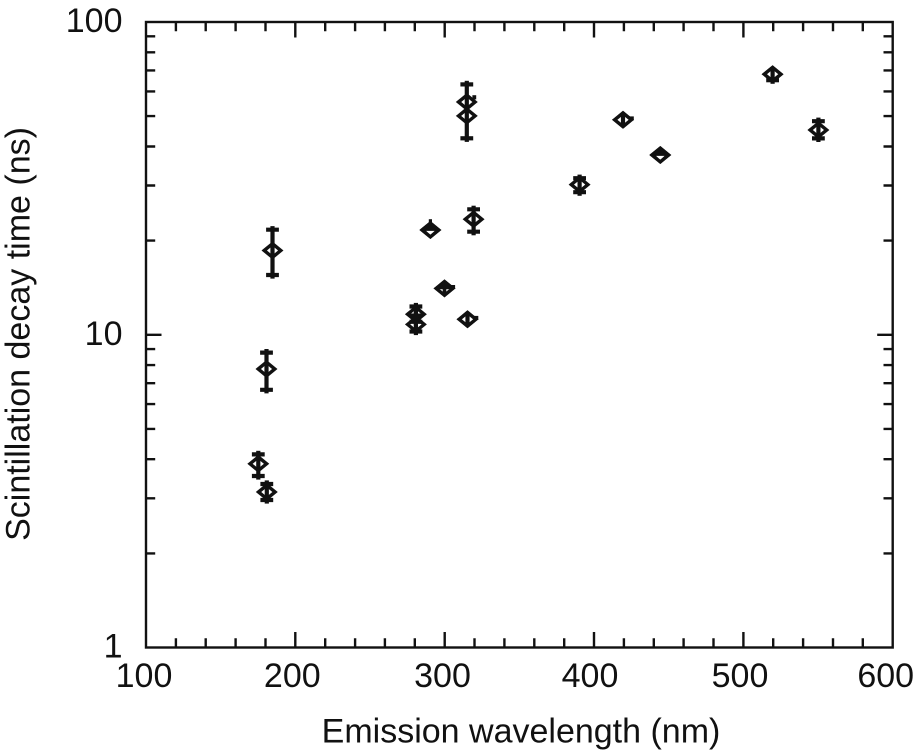 This screenshot has width=921, height=750. Describe the element at coordinates (104, 334) in the screenshot. I see `svg-text: 10` at that location.